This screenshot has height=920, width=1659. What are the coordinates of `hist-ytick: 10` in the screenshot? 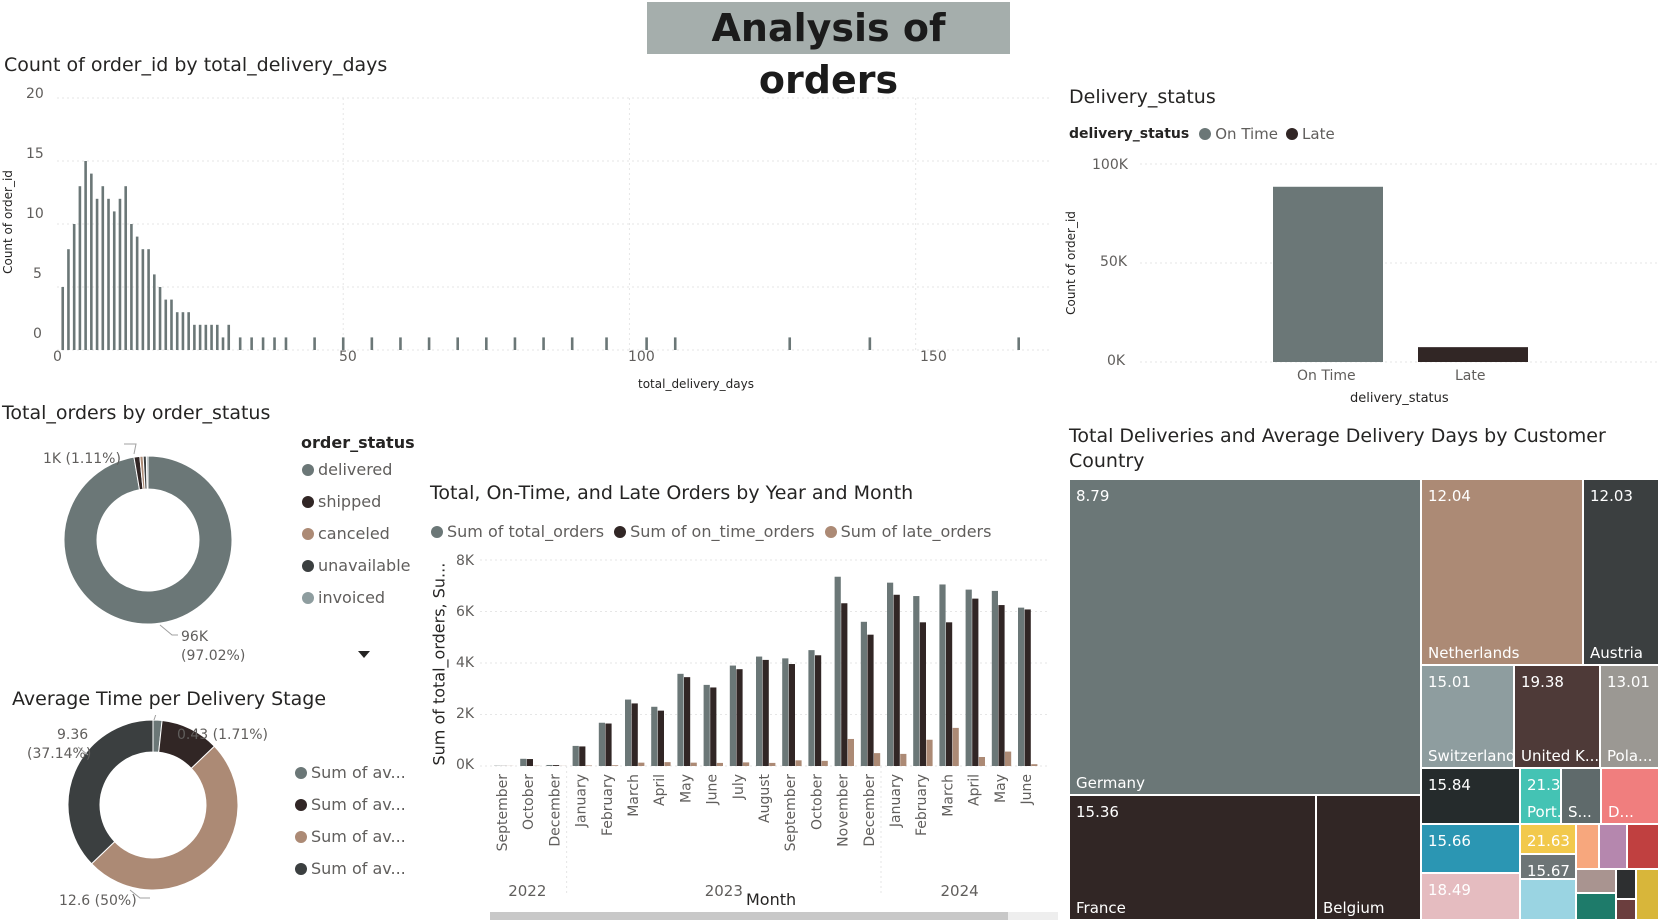 It's located at (35, 214).